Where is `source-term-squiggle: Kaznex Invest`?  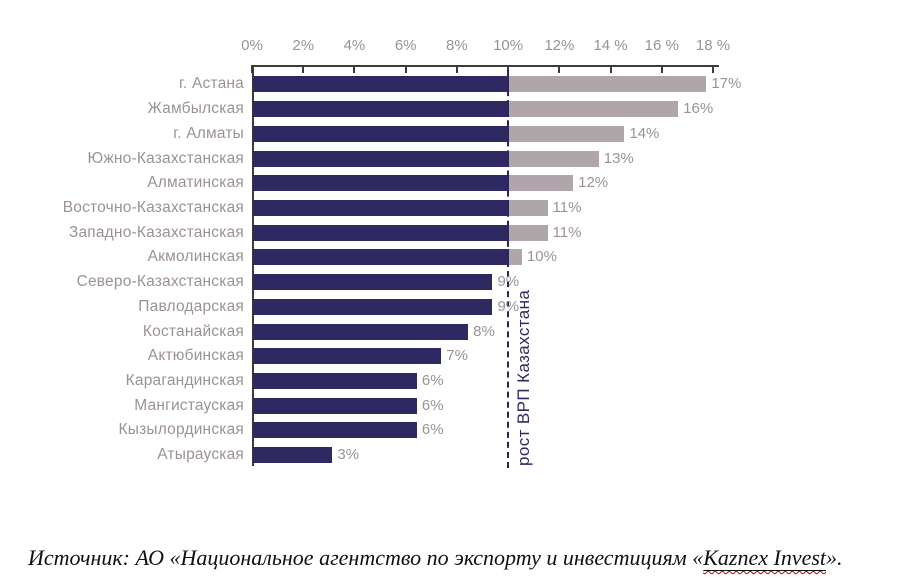 source-term-squiggle: Kaznex Invest is located at coordinates (764, 557).